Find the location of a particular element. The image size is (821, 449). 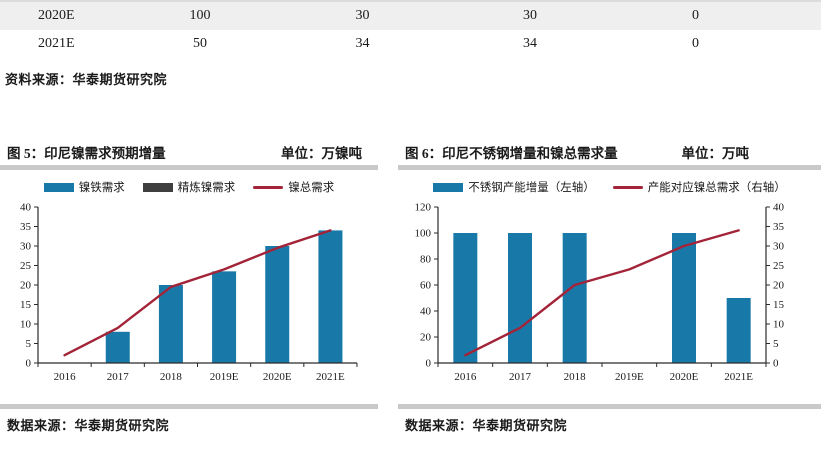

svg-text: 120 is located at coordinates (423, 208).